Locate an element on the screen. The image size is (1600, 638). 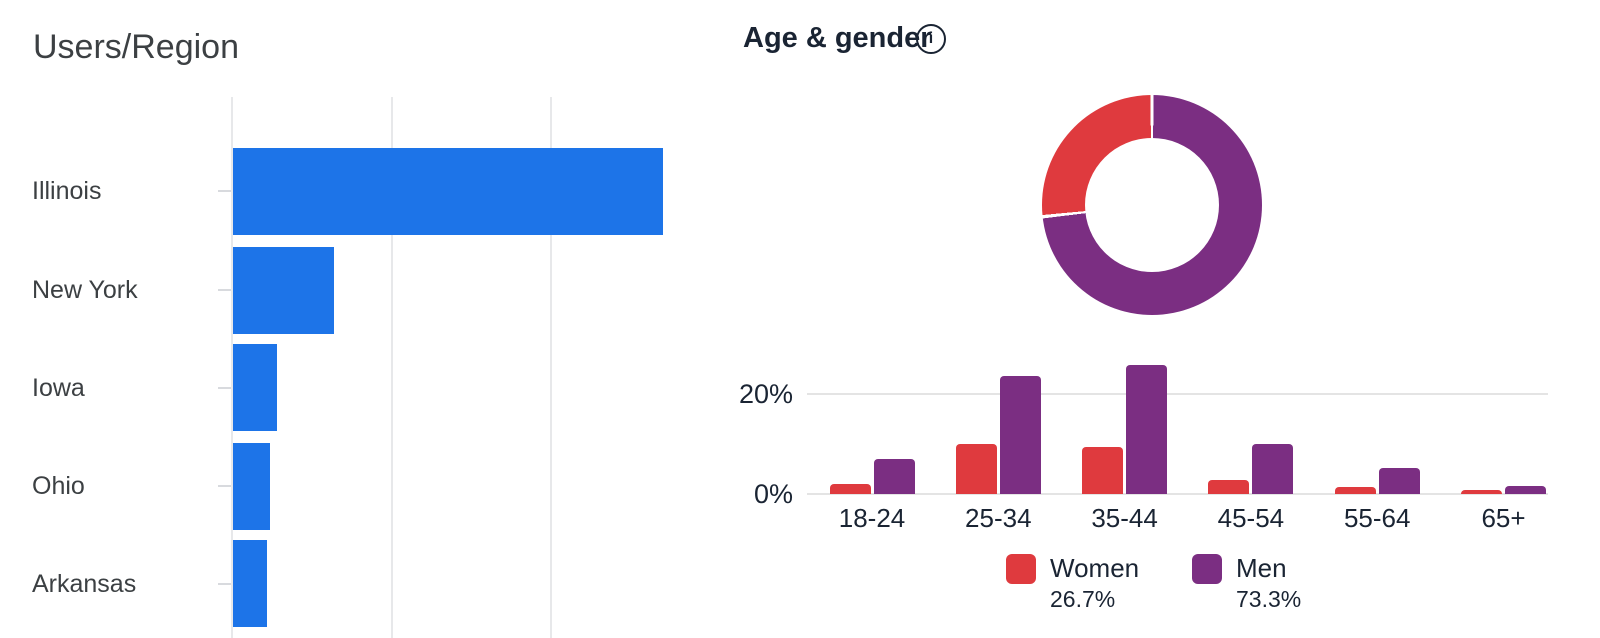
x-axis-label-25-34: 25-34 is located at coordinates (998, 518).